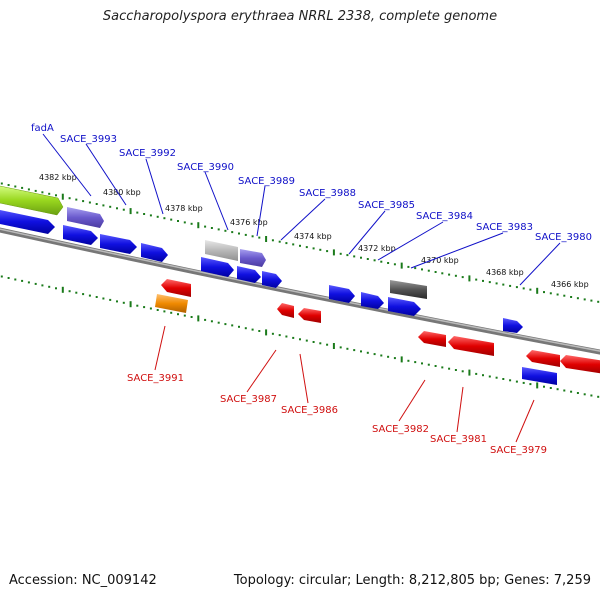 The image size is (600, 600). What do you see at coordinates (155, 378) in the screenshot?
I see `gene-label-SACE_3991: SACE_3991` at bounding box center [155, 378].